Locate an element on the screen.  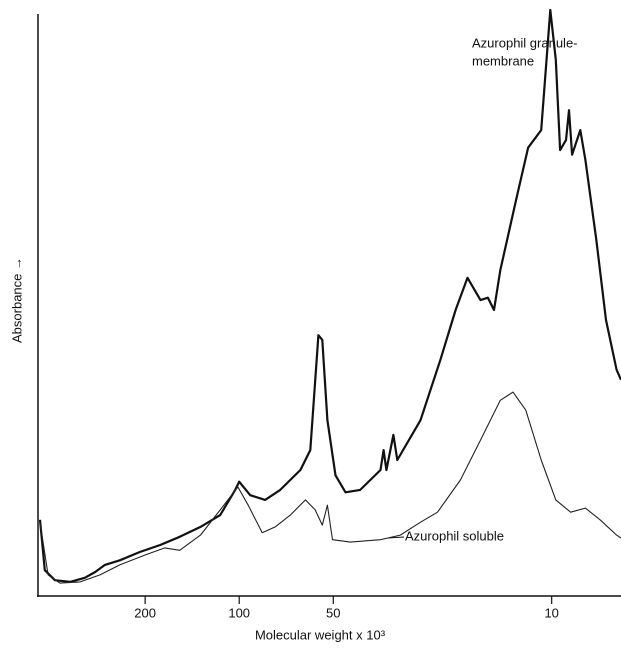
x-tick-label: 10 is located at coordinates (551, 612).